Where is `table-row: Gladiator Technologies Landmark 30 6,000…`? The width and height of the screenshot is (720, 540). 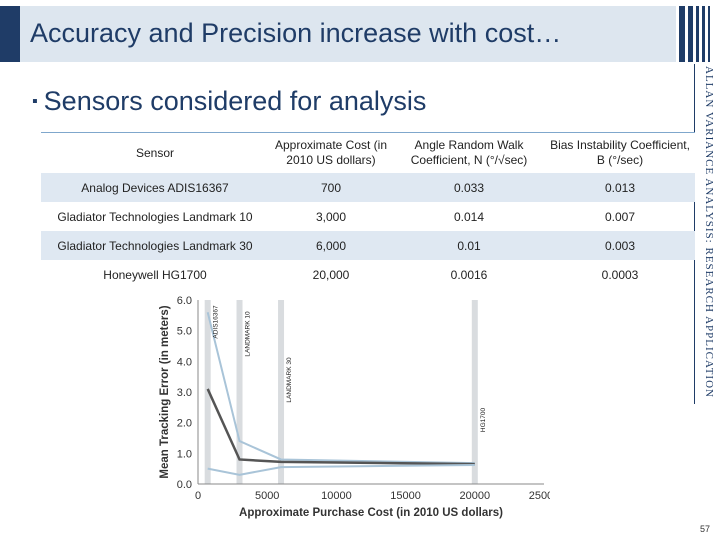 table-row: Gladiator Technologies Landmark 30 6,000… is located at coordinates (368, 245).